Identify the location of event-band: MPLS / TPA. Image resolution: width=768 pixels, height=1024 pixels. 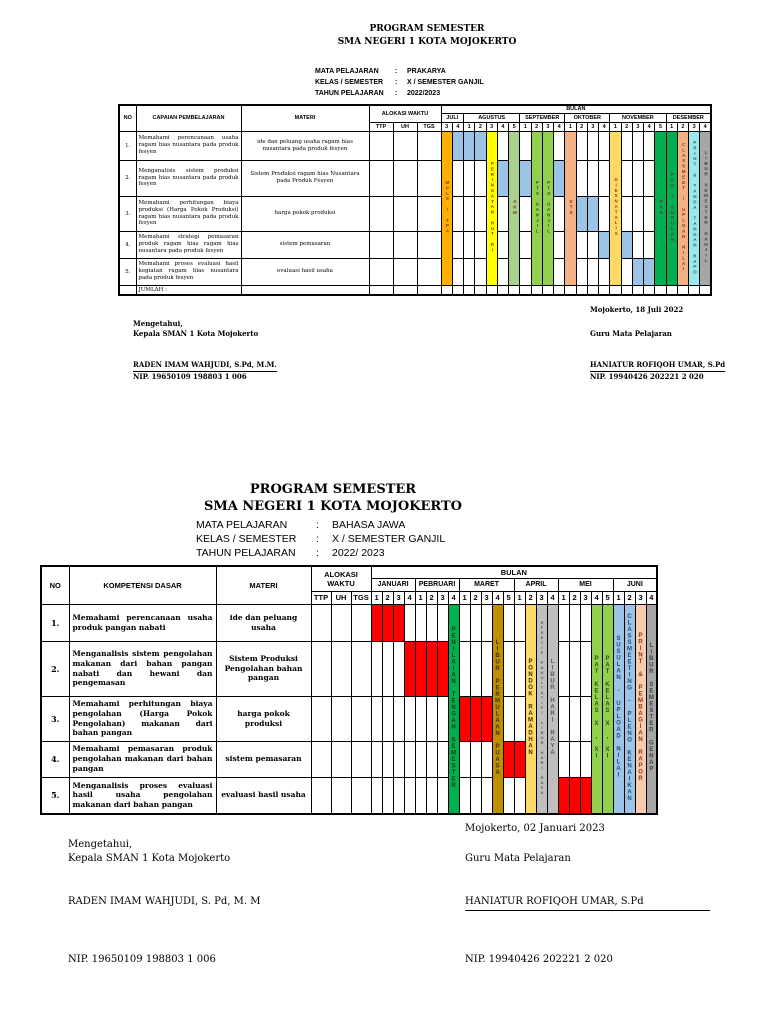
(446, 208).